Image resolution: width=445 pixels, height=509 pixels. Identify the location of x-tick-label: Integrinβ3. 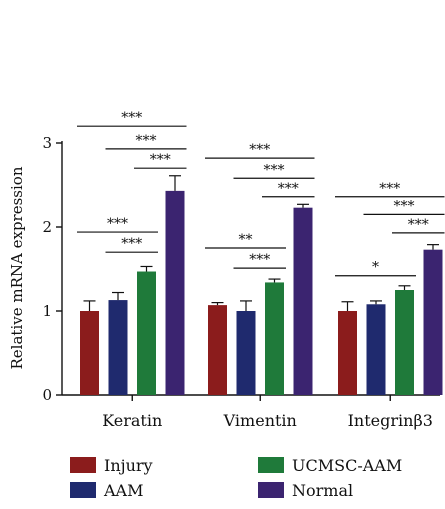
(390, 420).